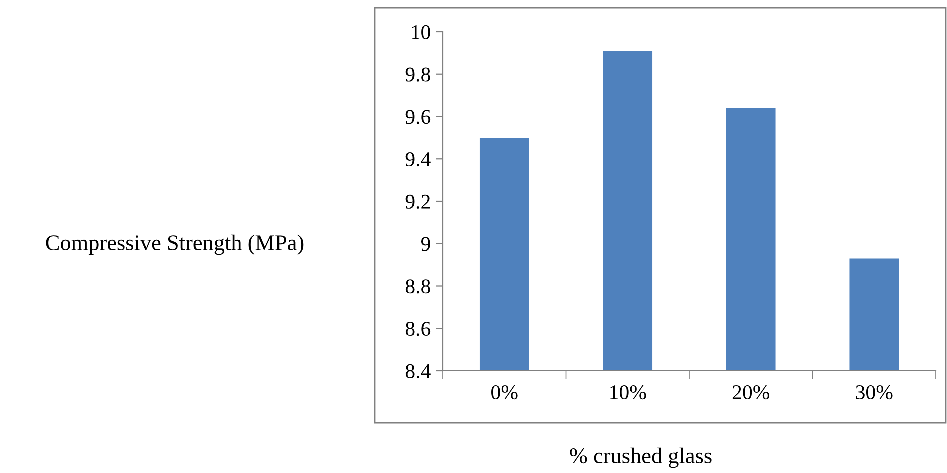 The height and width of the screenshot is (473, 947). I want to click on y-tick-label: 9.8, so click(418, 75).